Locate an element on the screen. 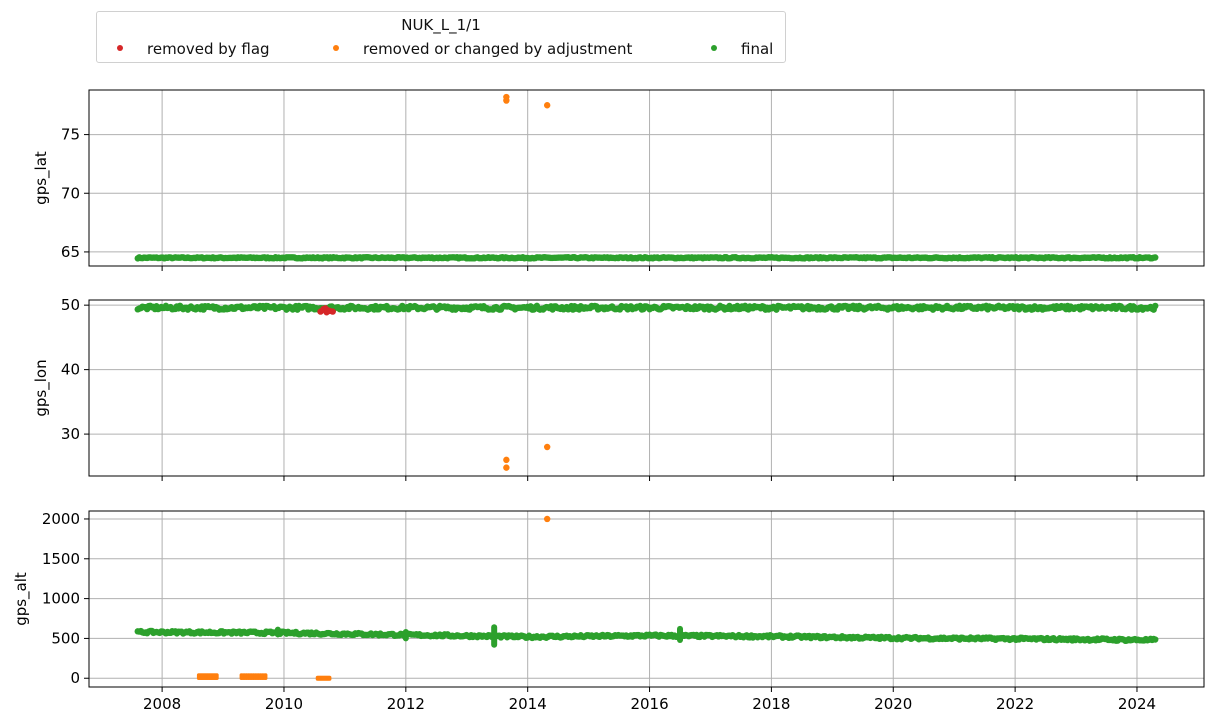 The image size is (1217, 725). y-axis-label: gps_lat is located at coordinates (41, 178).